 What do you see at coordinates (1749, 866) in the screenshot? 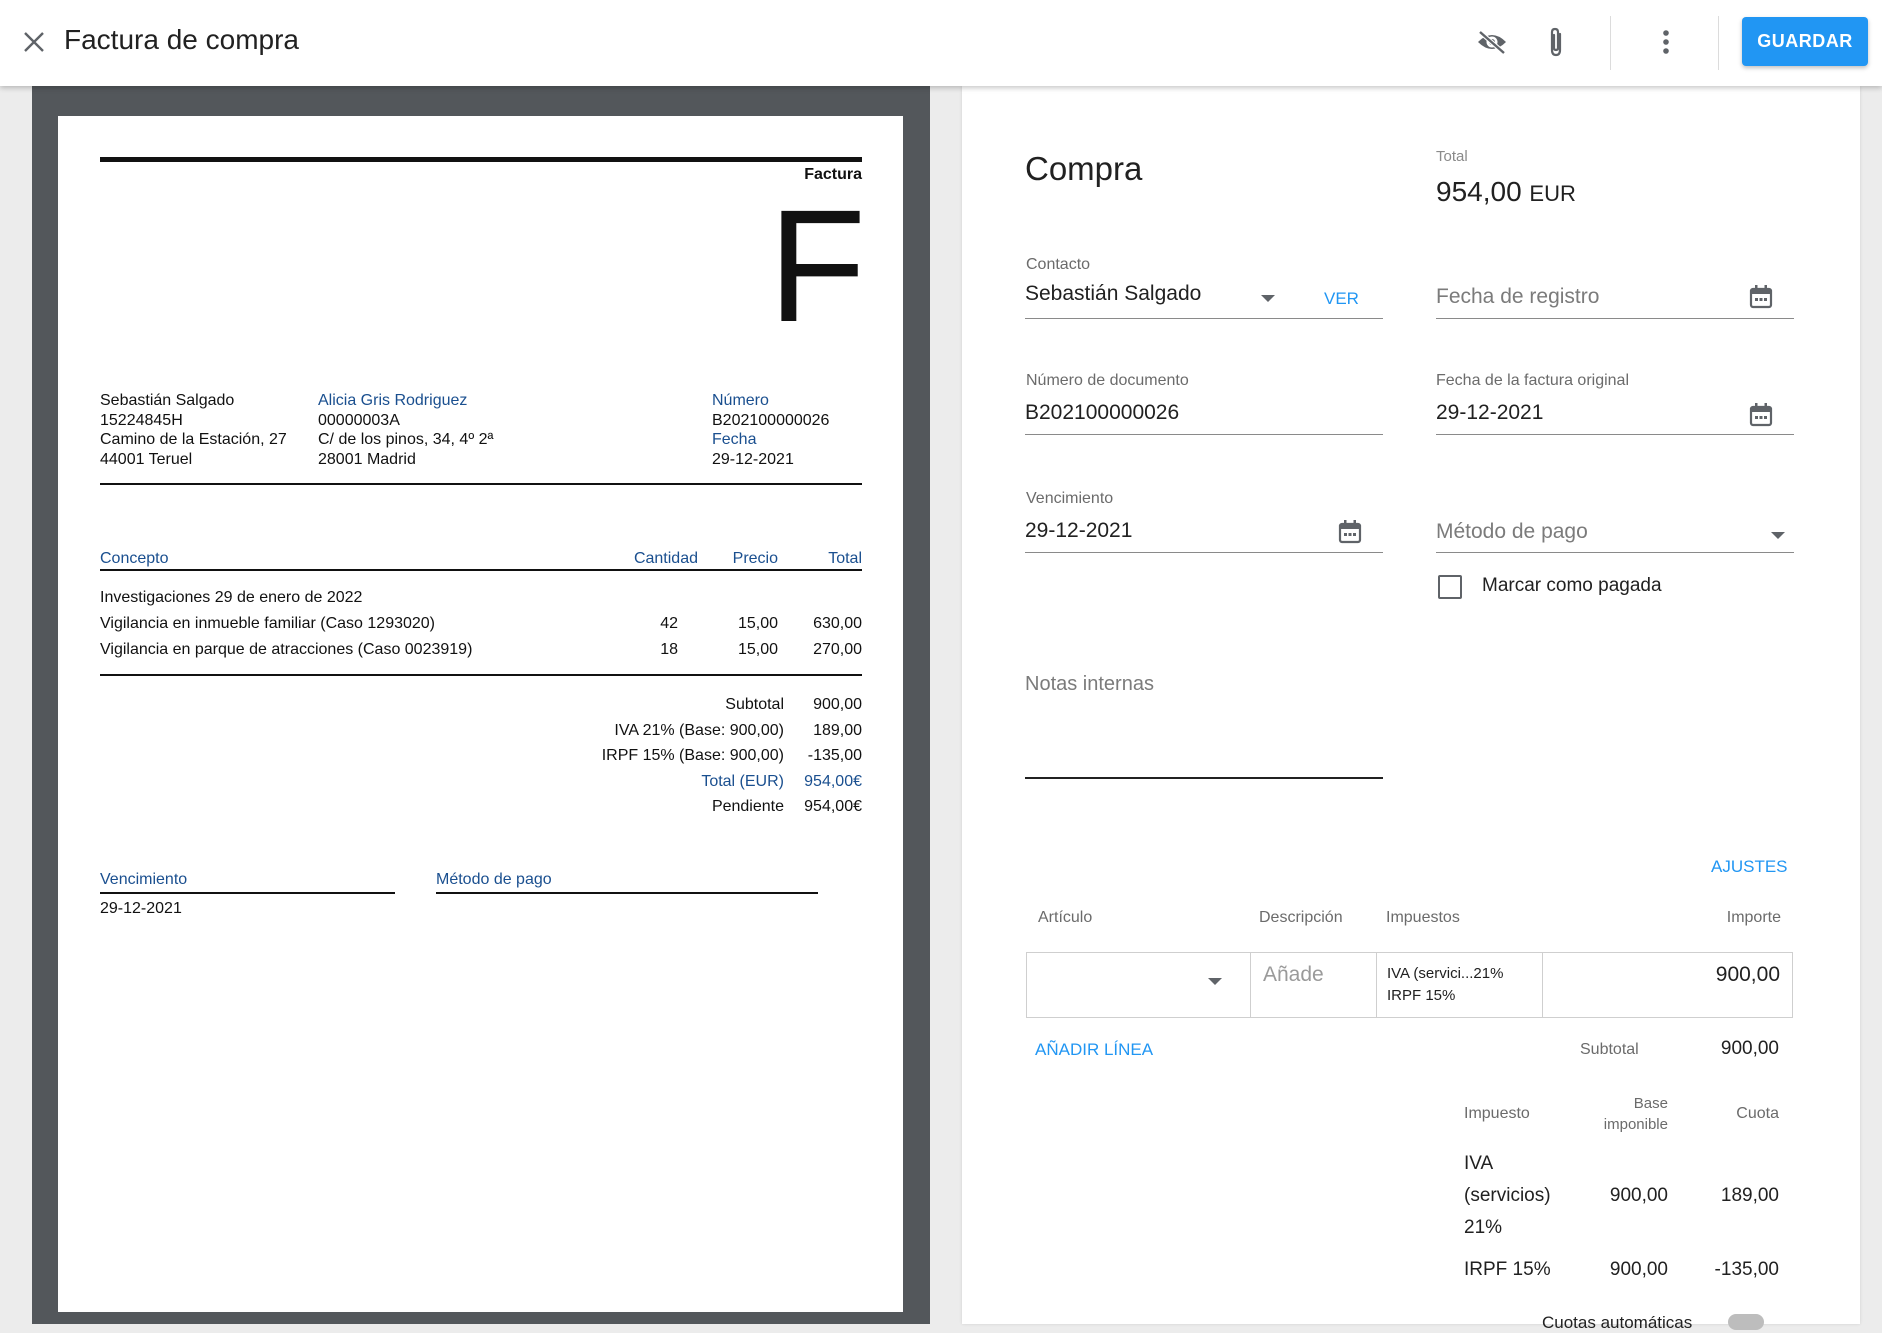
I see `settings-link: AJUSTES` at bounding box center [1749, 866].